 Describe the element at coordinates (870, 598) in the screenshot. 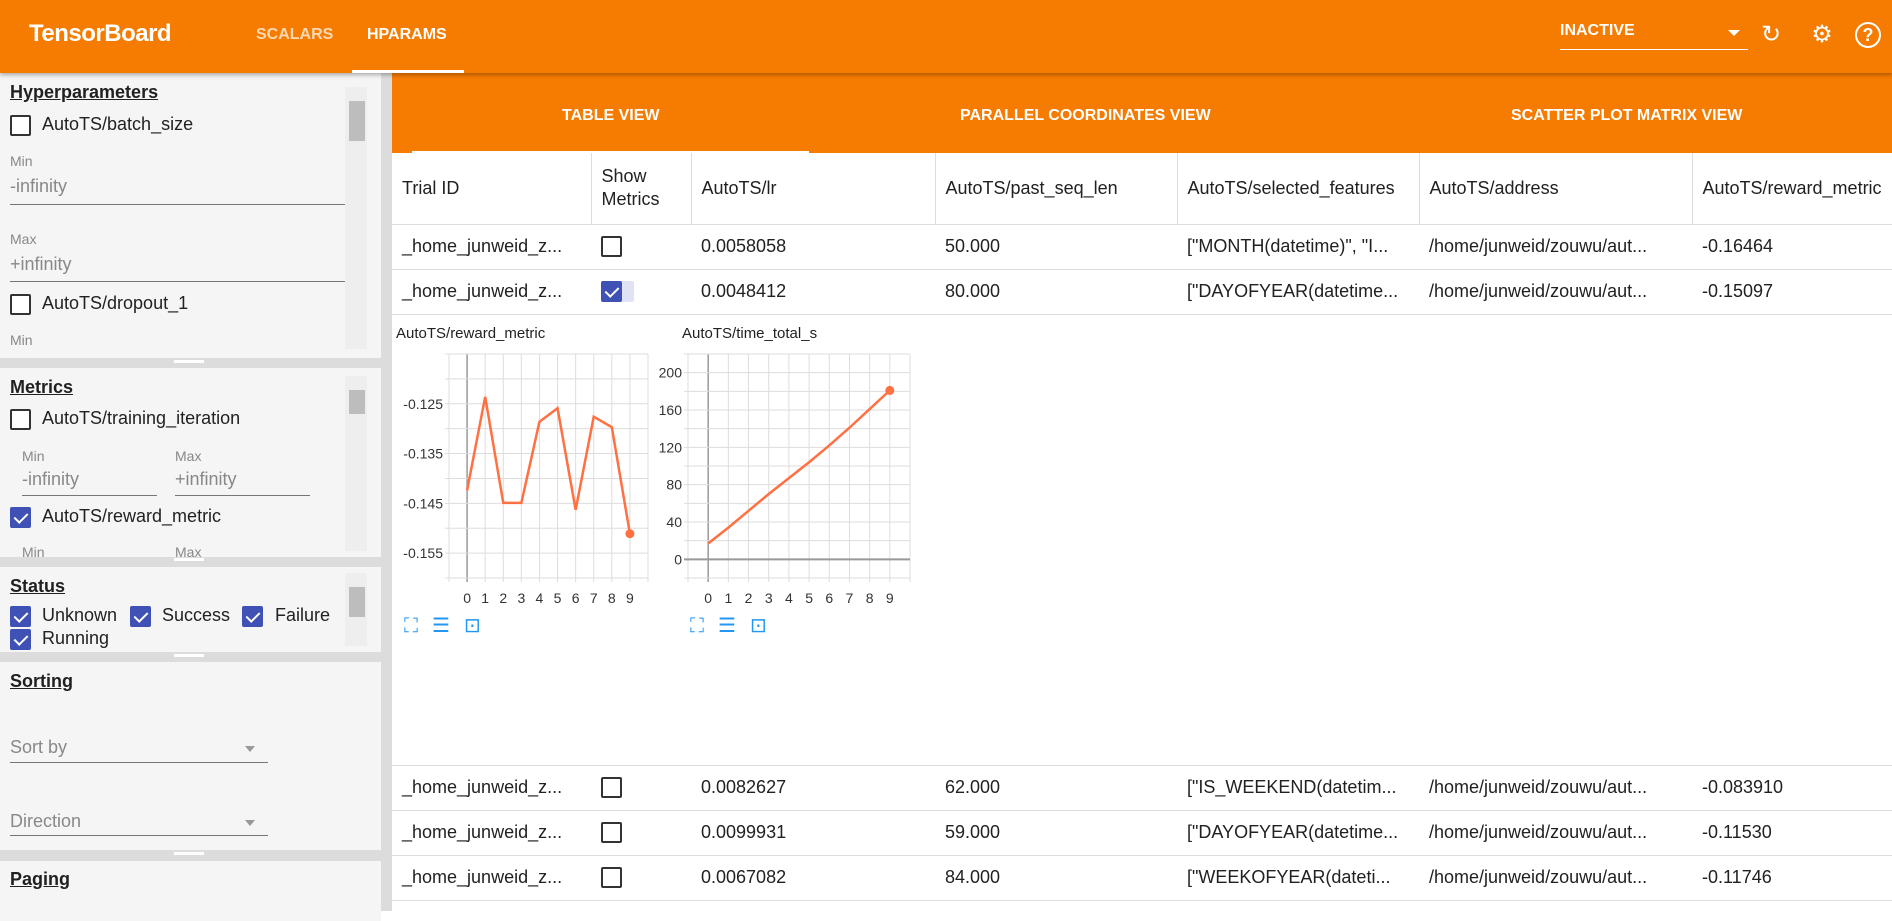

I see `x-tick-label: 8` at that location.